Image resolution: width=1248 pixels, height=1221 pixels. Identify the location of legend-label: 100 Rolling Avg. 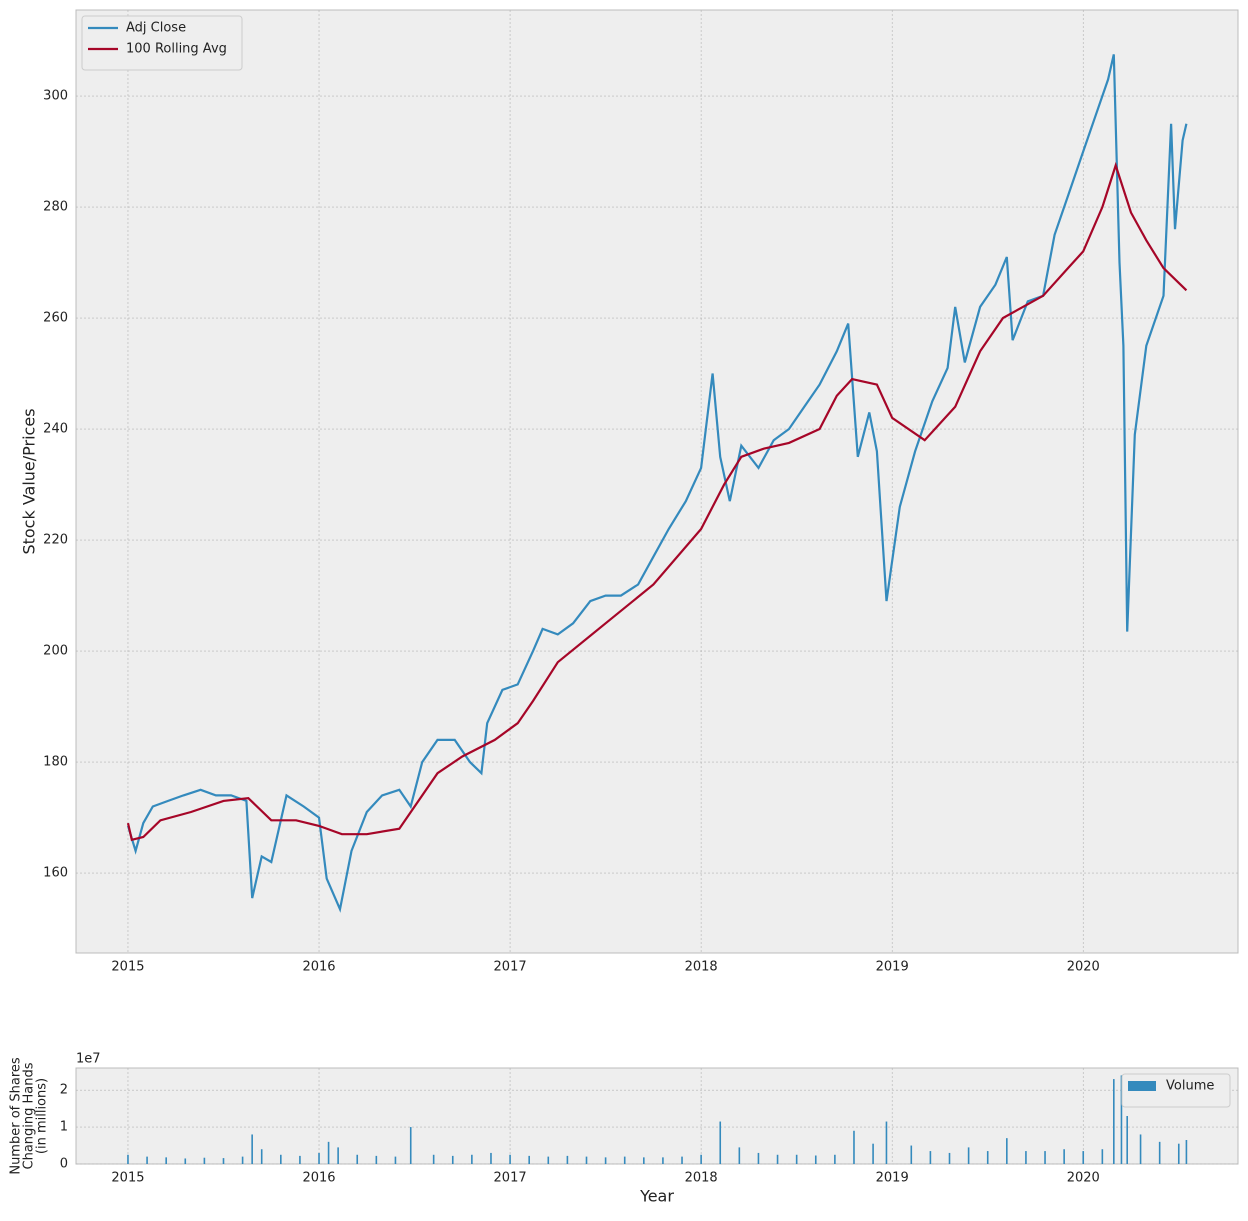
(176, 49).